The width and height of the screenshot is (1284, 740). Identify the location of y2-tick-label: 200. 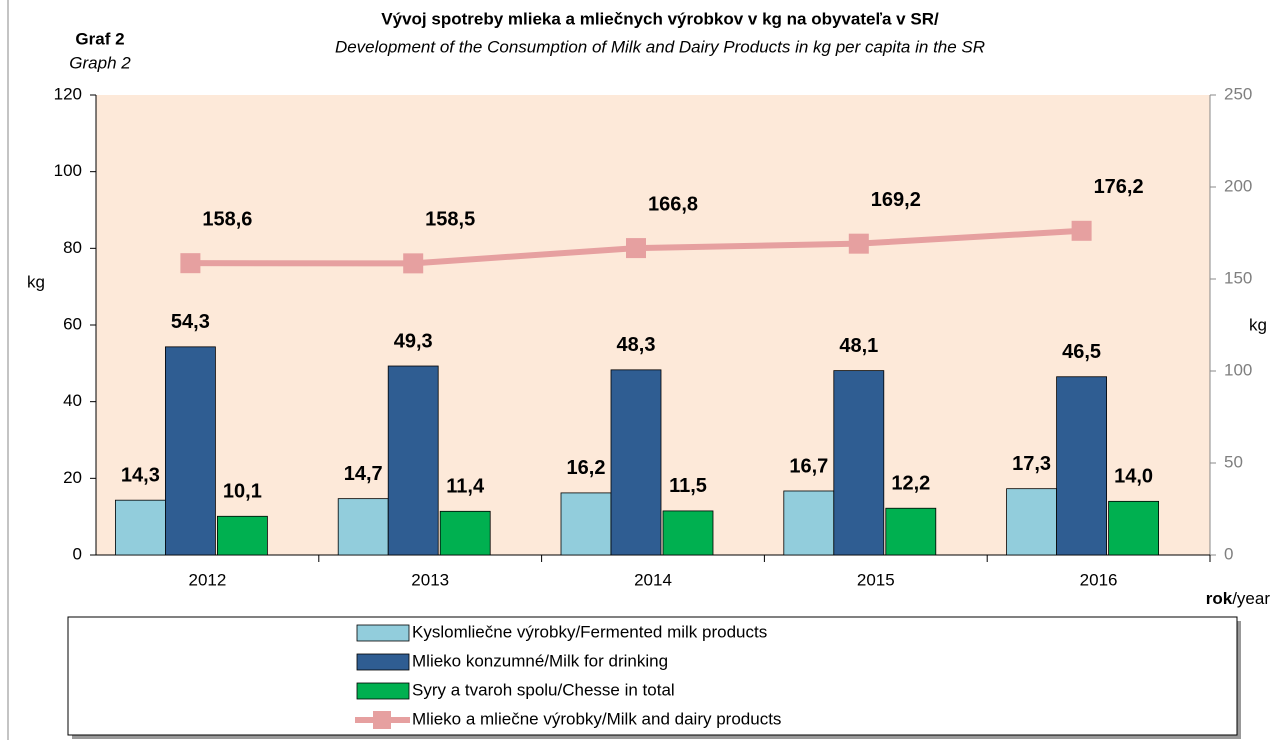
(1238, 185).